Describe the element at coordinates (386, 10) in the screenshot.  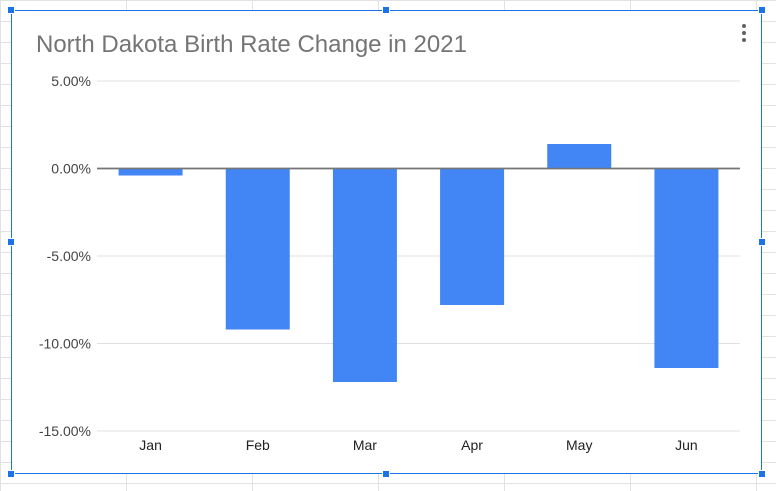
I see `resize-handle-top-center` at that location.